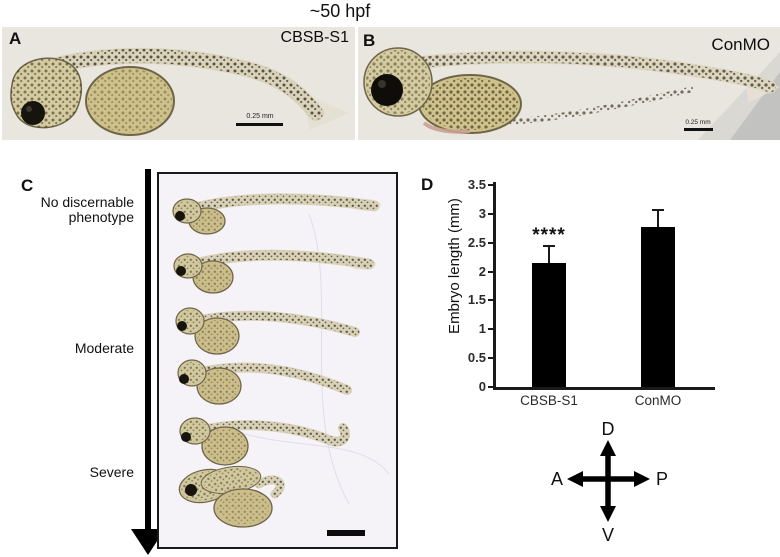 The height and width of the screenshot is (557, 780). What do you see at coordinates (427, 184) in the screenshot?
I see `panel-label-d: D` at bounding box center [427, 184].